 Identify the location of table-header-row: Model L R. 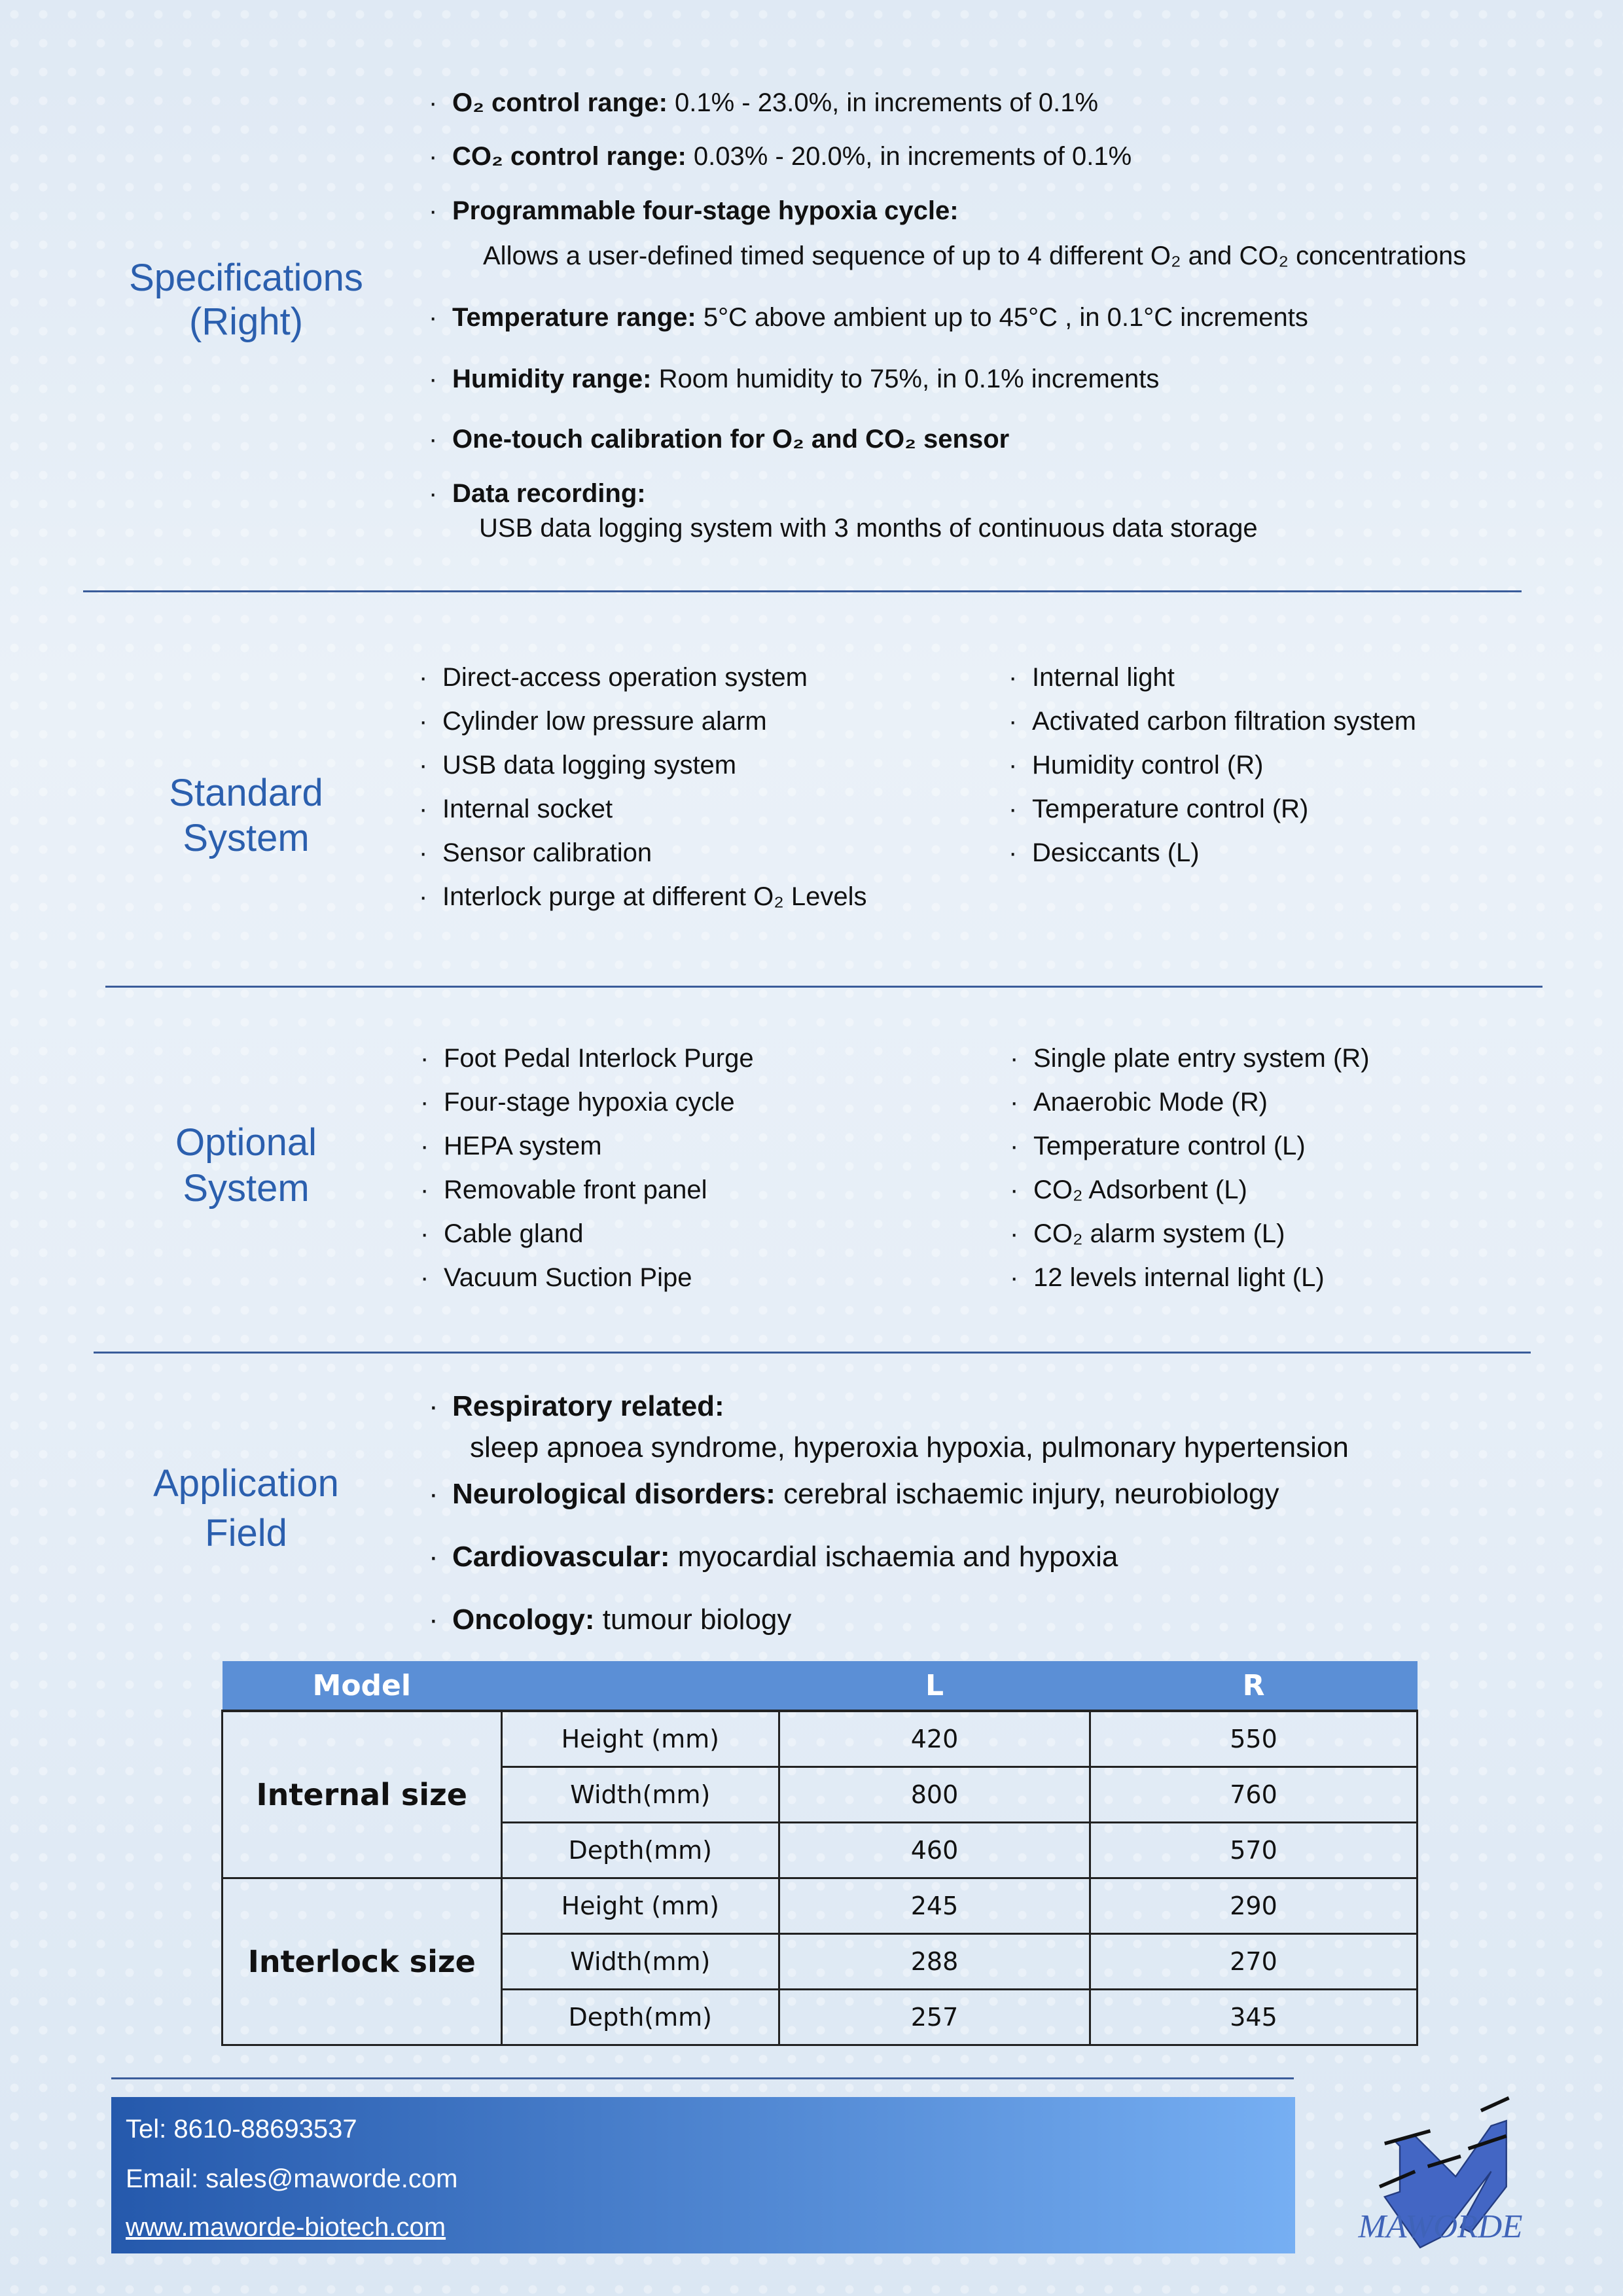
(820, 1686).